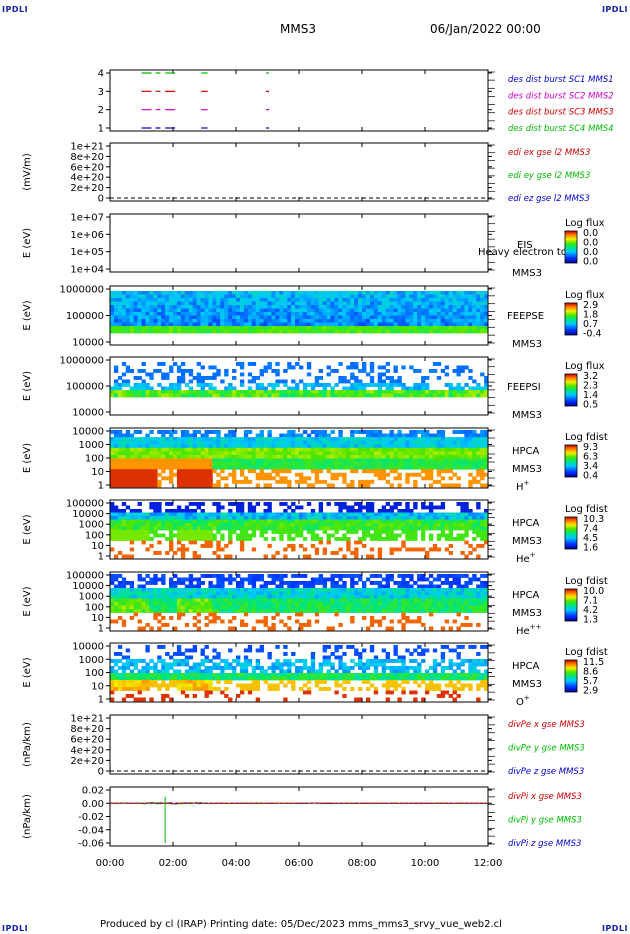  Describe the element at coordinates (87, 178) in the screenshot. I see `y-tick-label: 4e+20` at that location.